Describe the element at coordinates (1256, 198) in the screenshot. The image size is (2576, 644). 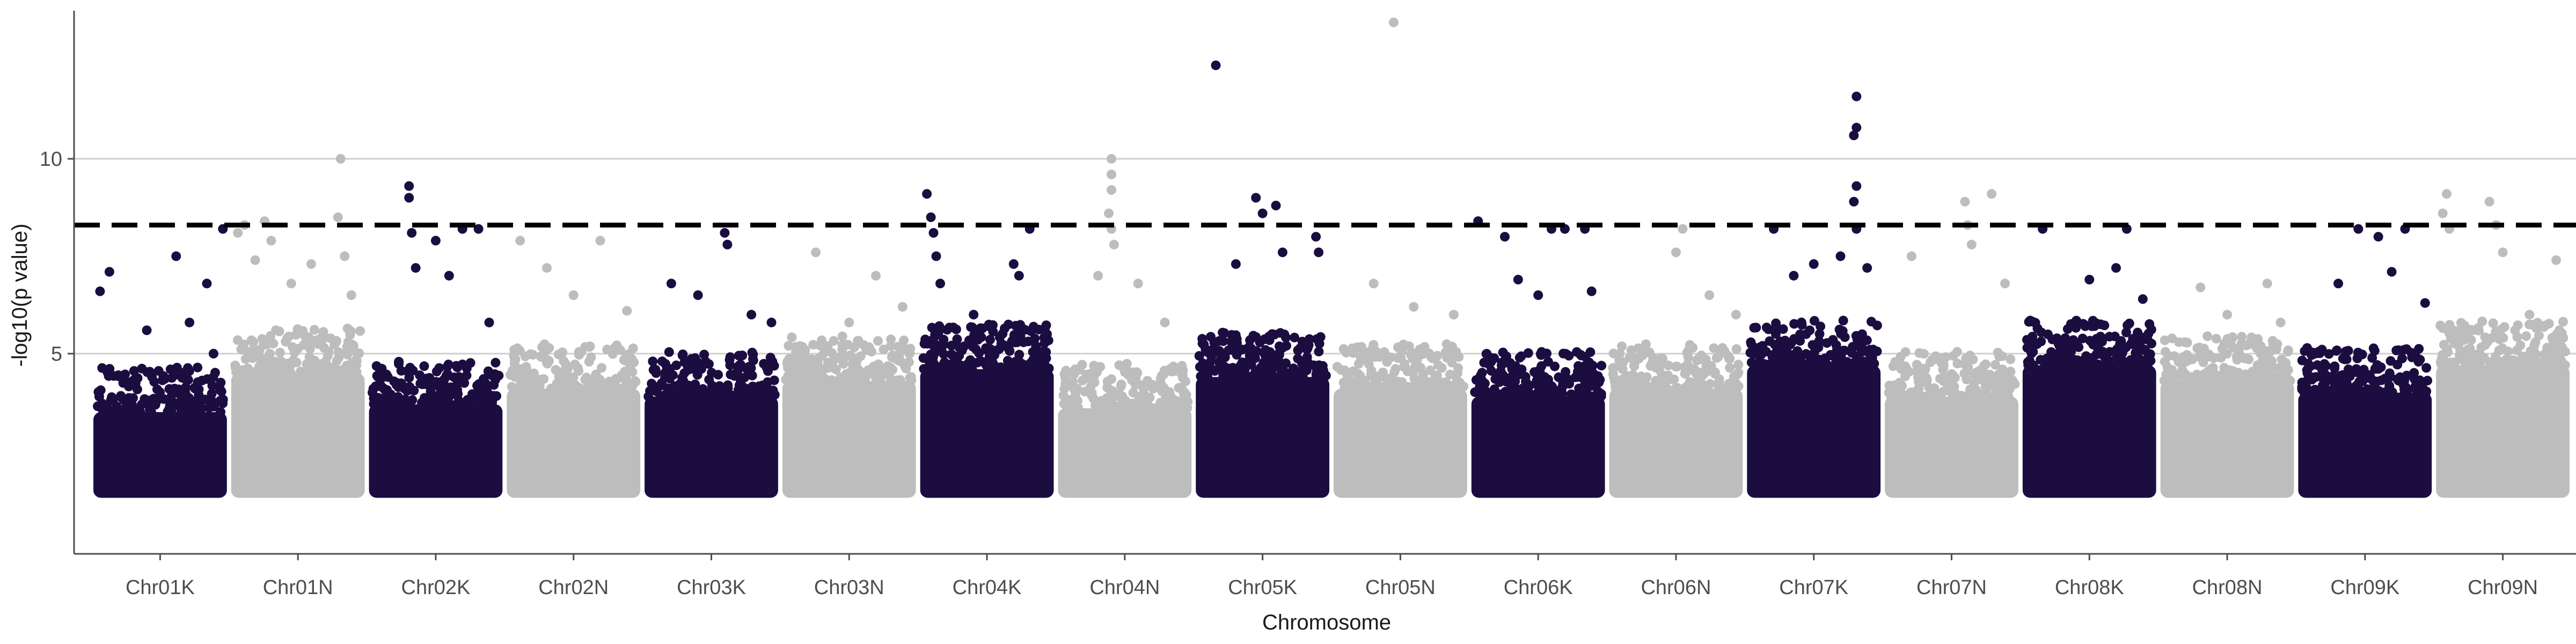
I see `peak-point-Chr05K` at that location.